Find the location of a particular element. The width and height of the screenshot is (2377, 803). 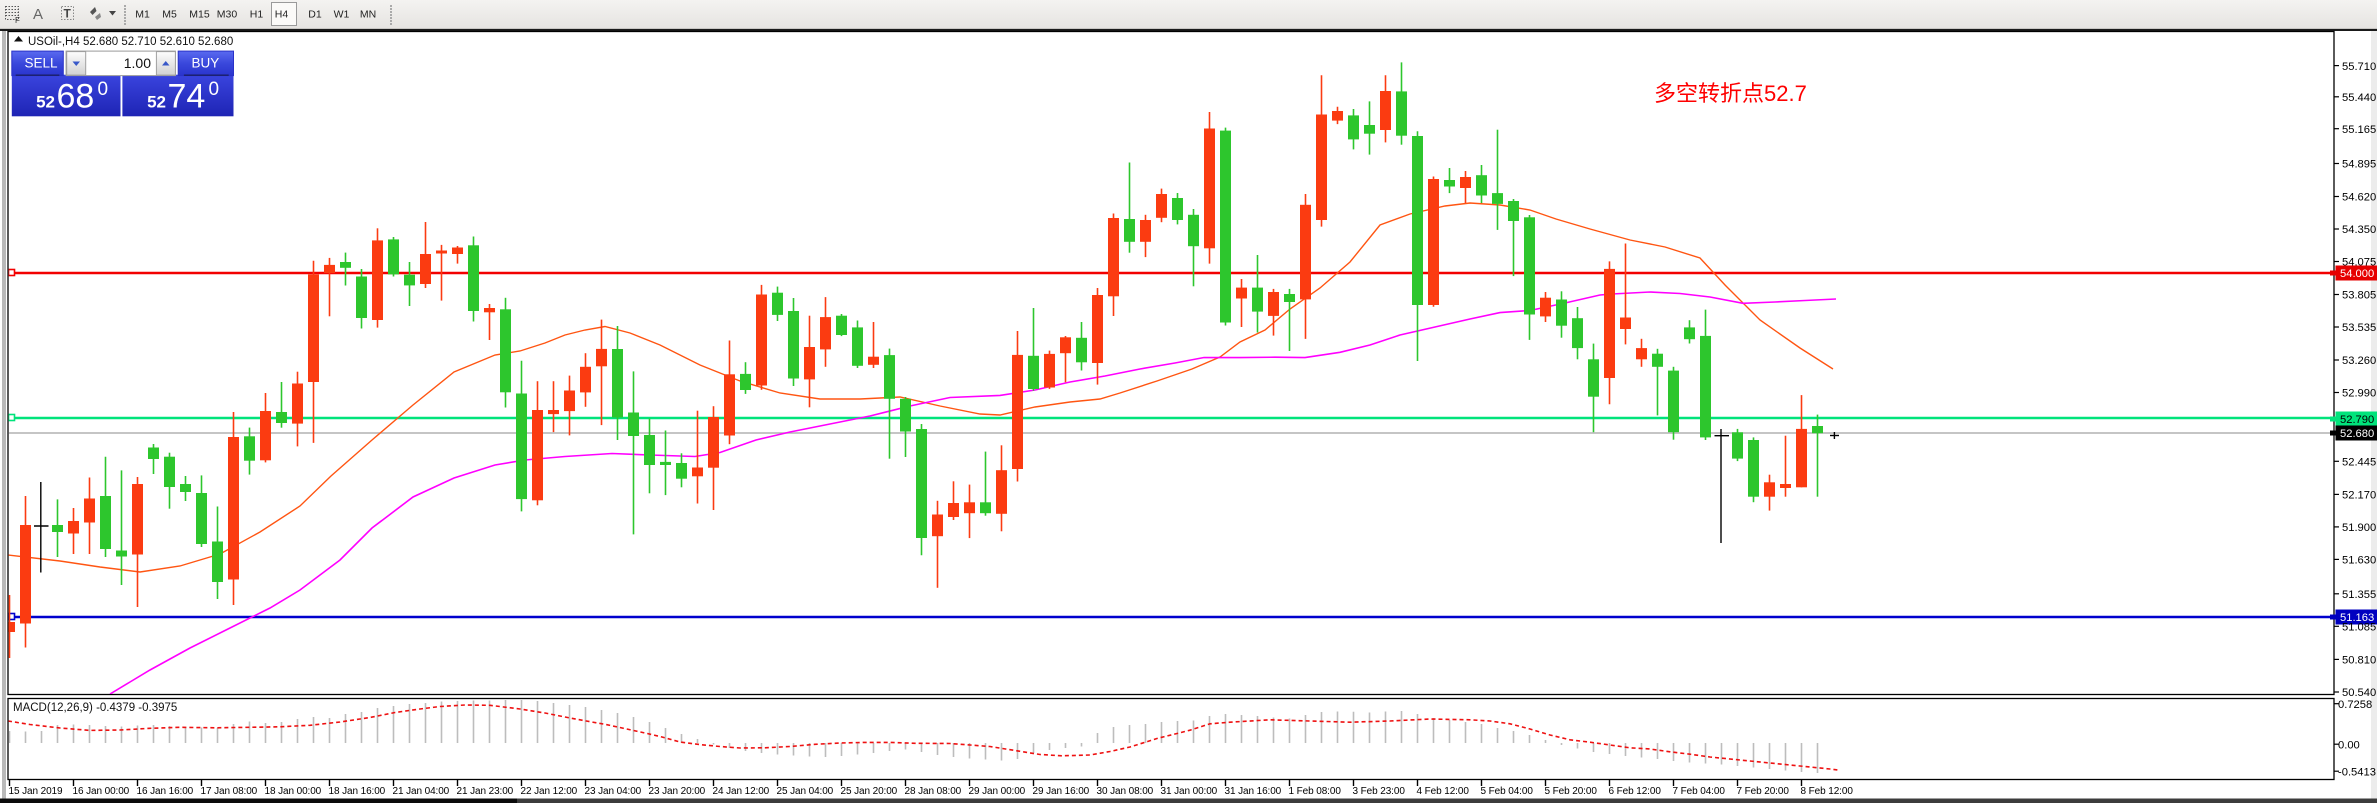

svg-text: 51.900 is located at coordinates (2359, 528).